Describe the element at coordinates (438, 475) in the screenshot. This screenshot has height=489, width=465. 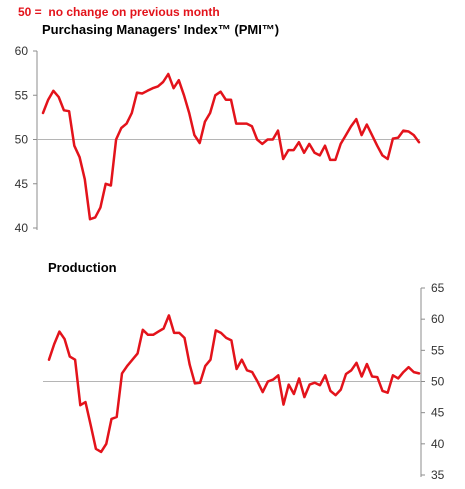
I see `production-y-tick-label: 35` at that location.